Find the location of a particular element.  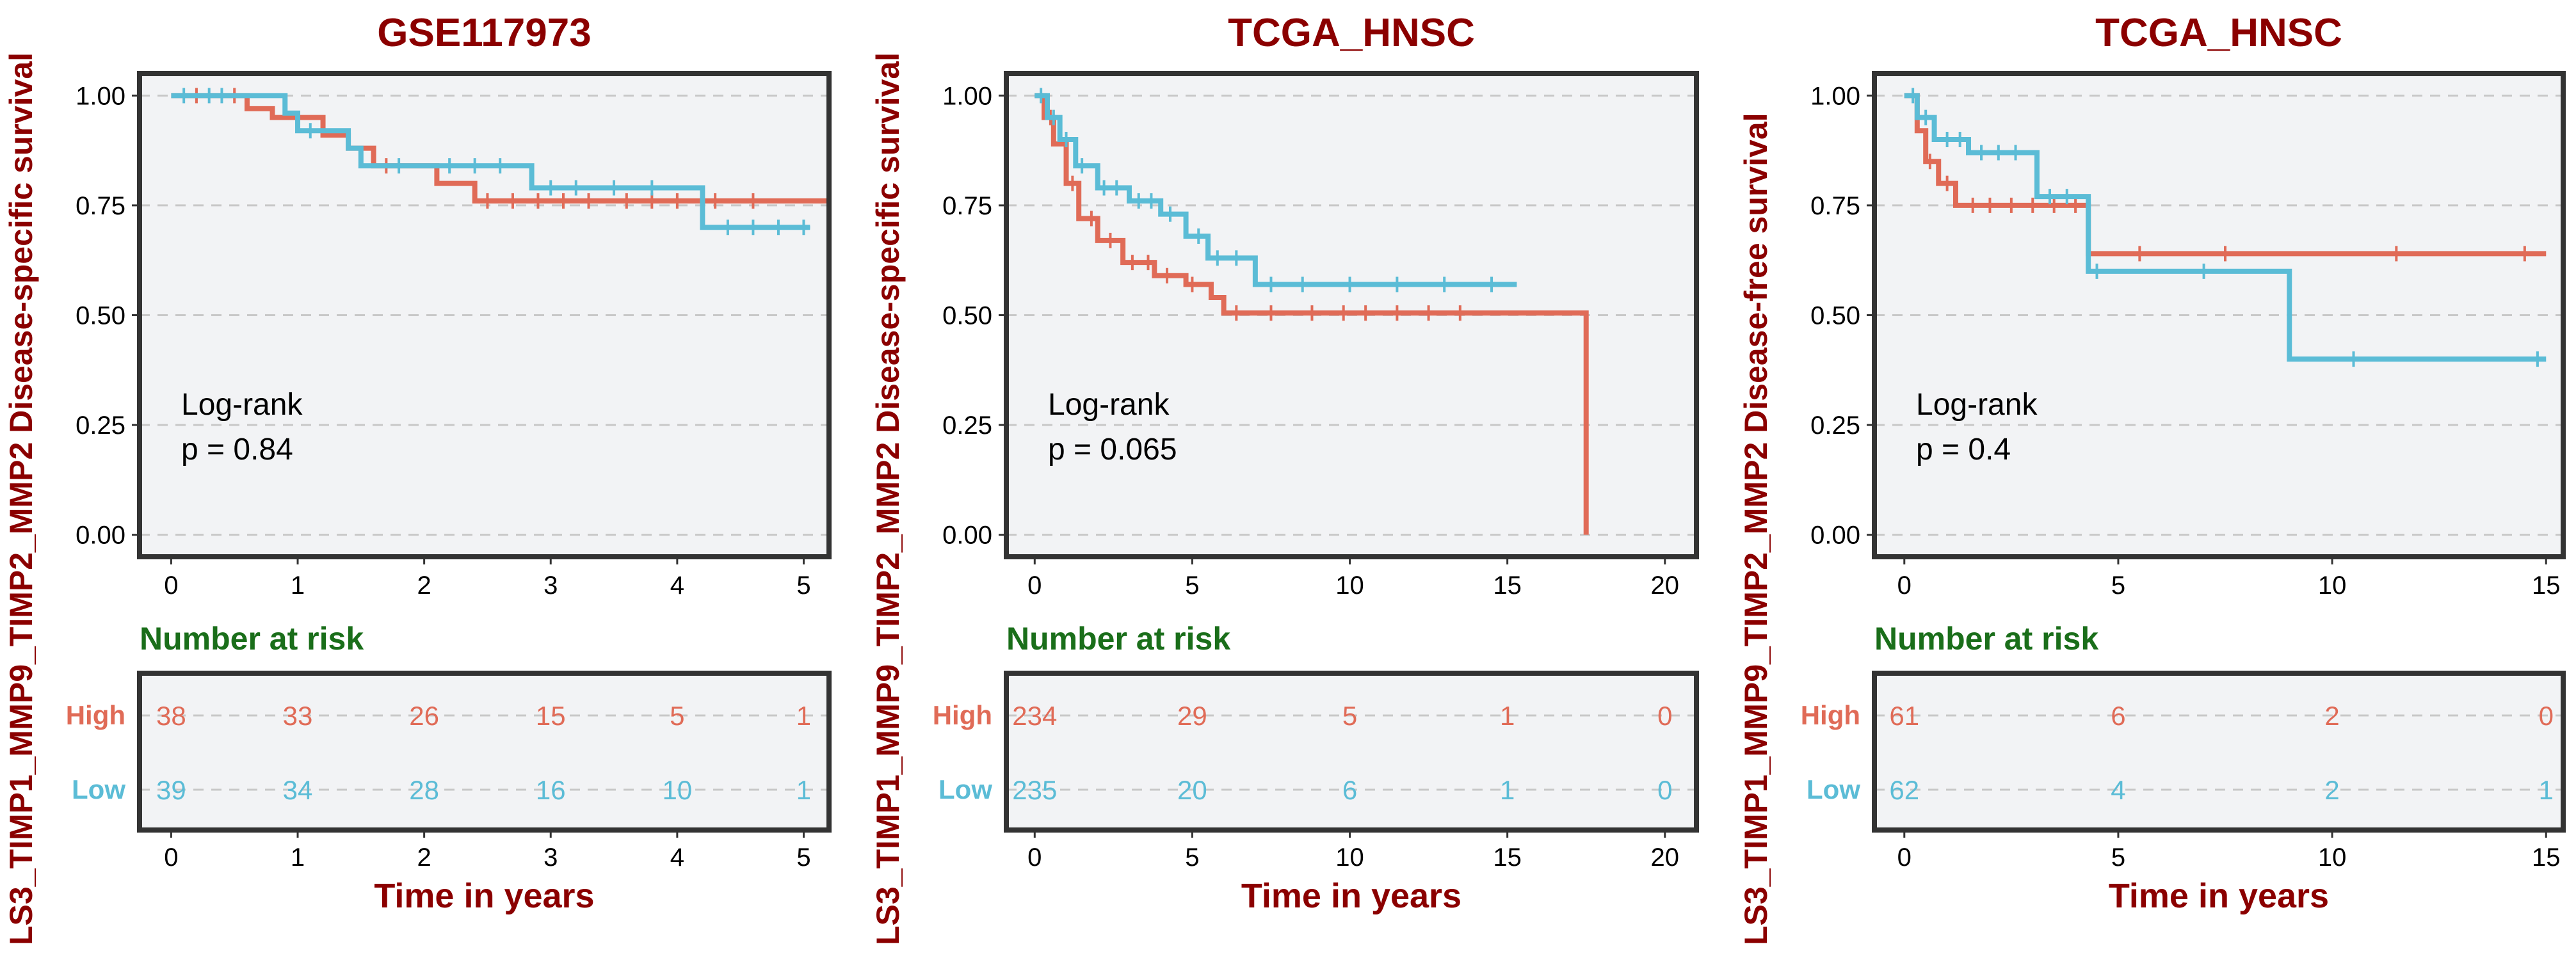

risk-count: 0 is located at coordinates (2546, 716).